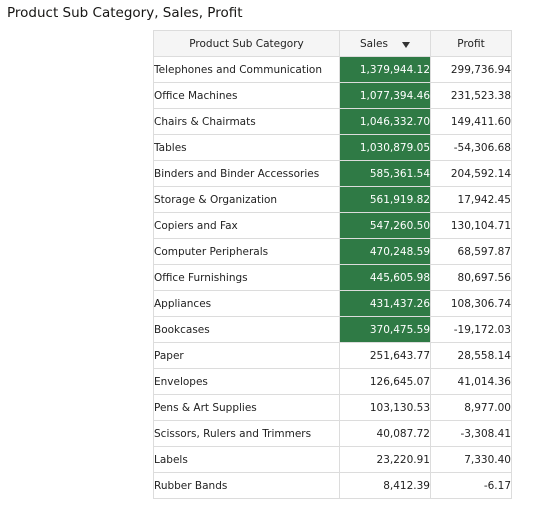 The width and height of the screenshot is (556, 512). I want to click on table-row: Office Furnishings 445,605.98 80,697.56, so click(332, 277).